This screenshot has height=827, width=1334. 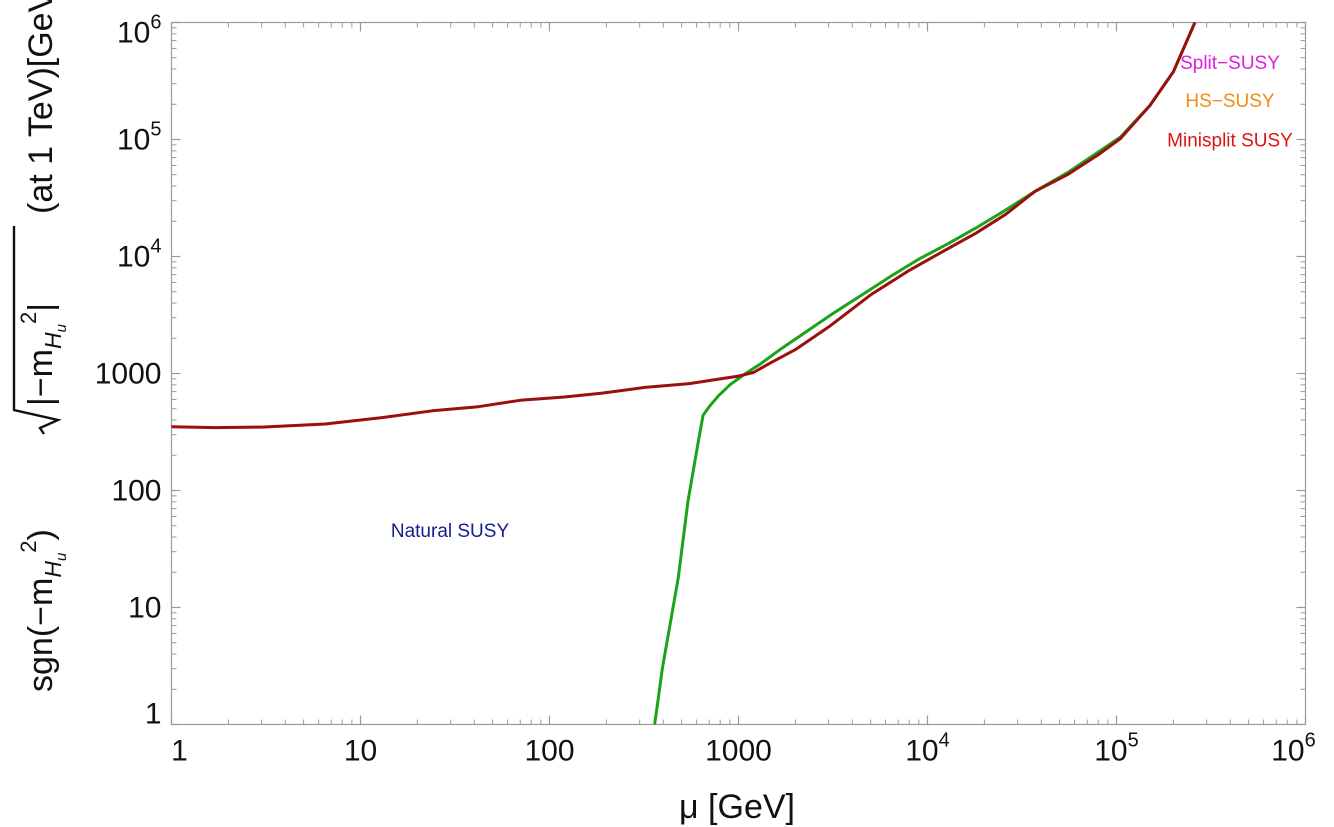 What do you see at coordinates (450, 531) in the screenshot?
I see `annotation-label: Natural SUSY` at bounding box center [450, 531].